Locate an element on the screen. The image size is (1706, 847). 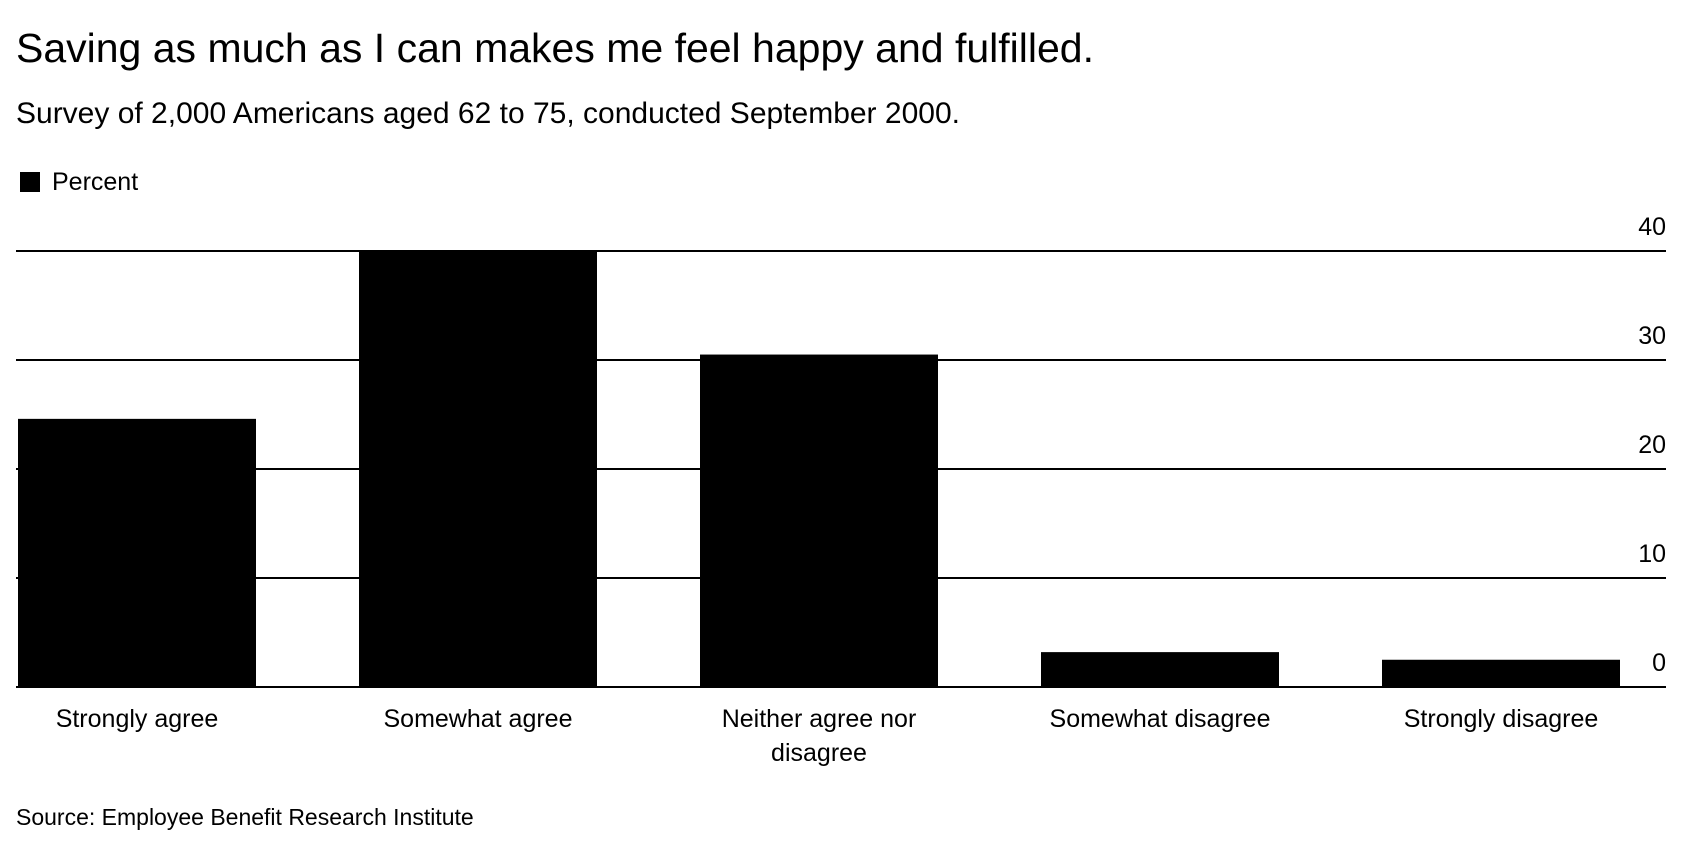
x-tick-label-line: Somewhat agree is located at coordinates (477, 719).